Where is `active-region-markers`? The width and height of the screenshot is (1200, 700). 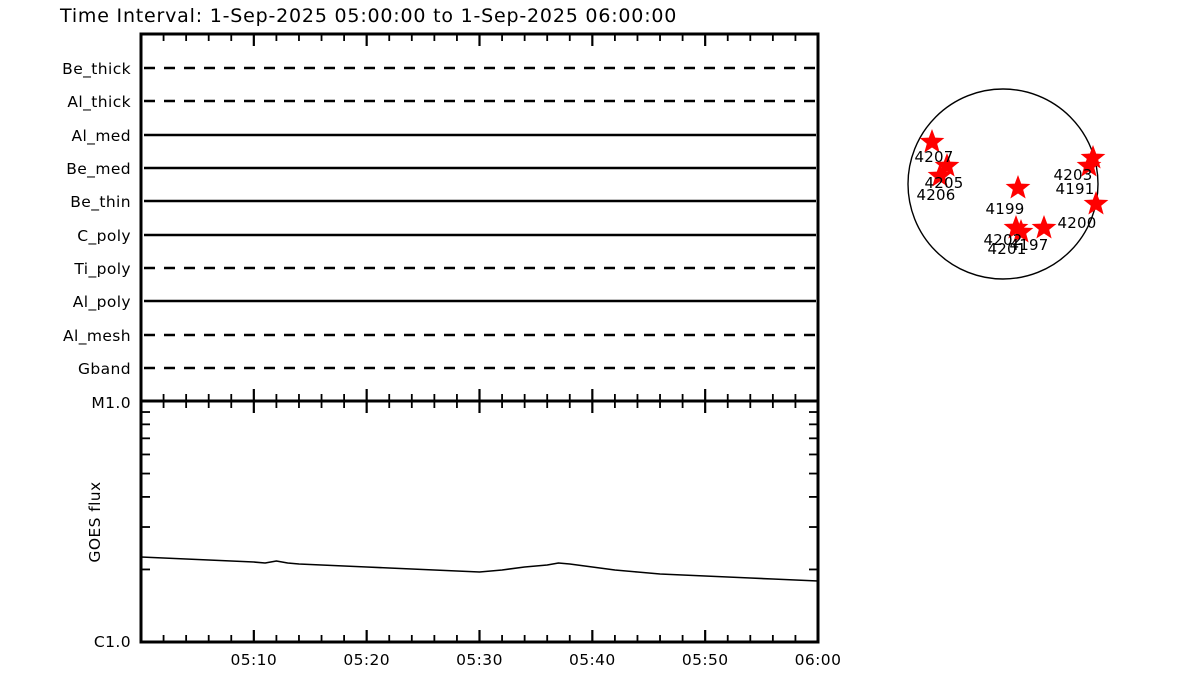 active-region-markers is located at coordinates (1014, 186).